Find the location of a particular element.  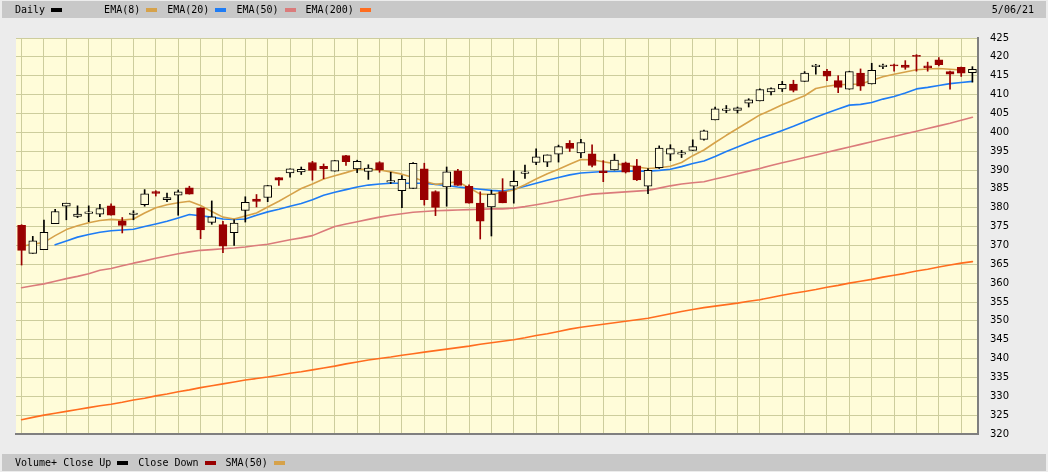

y-tick-label: 395 is located at coordinates (1000, 150).